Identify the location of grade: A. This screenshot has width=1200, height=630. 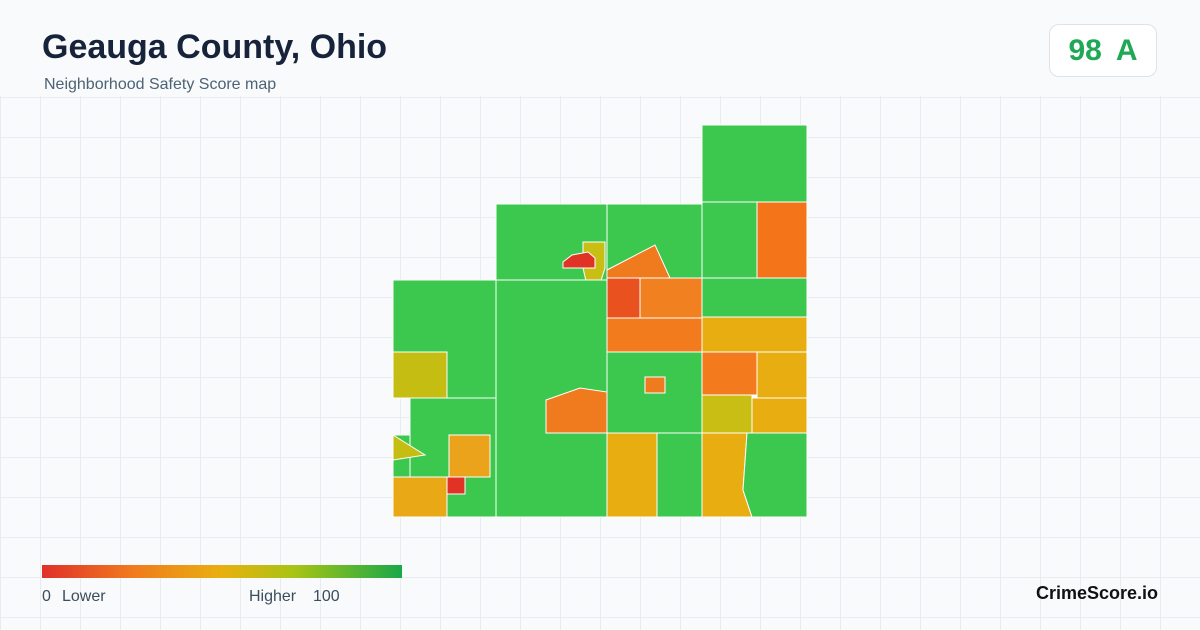
(1126, 50).